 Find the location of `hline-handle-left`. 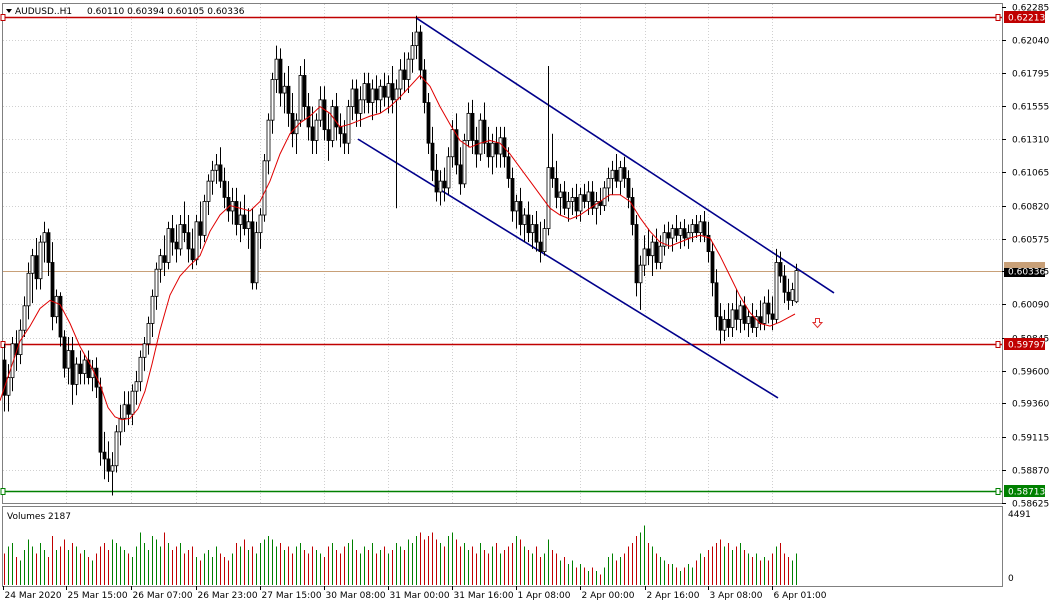

hline-handle-left is located at coordinates (3, 491).